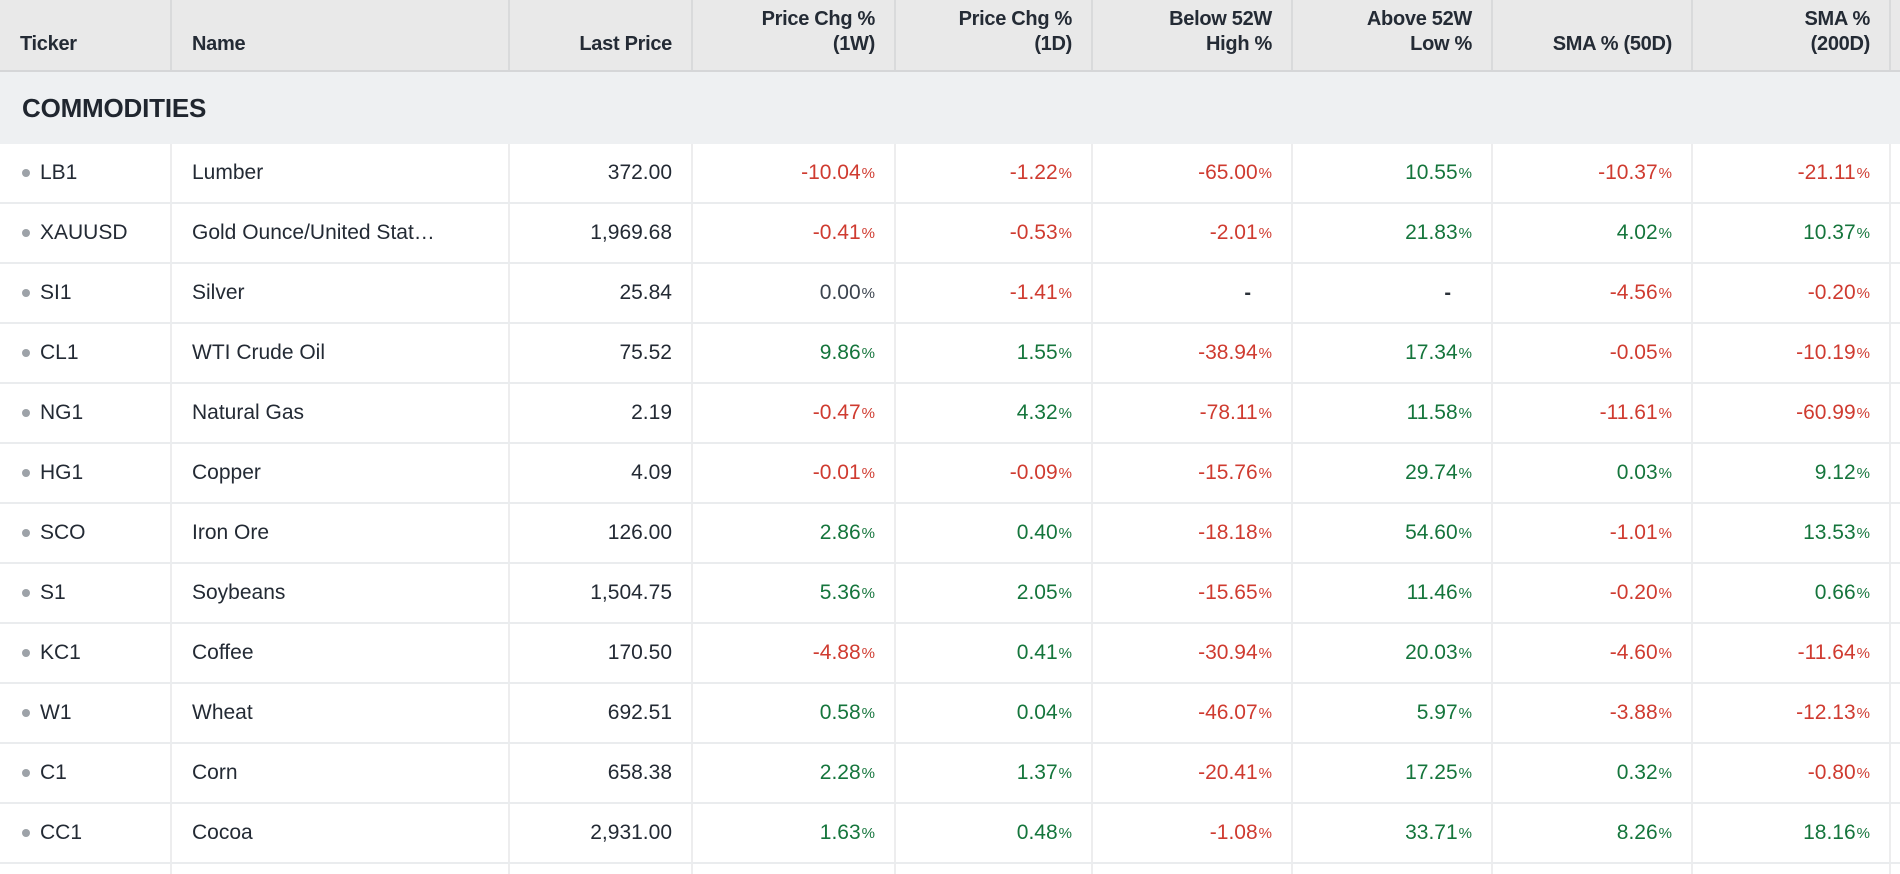  I want to click on pct-cell: 13.53%, so click(1790, 533).